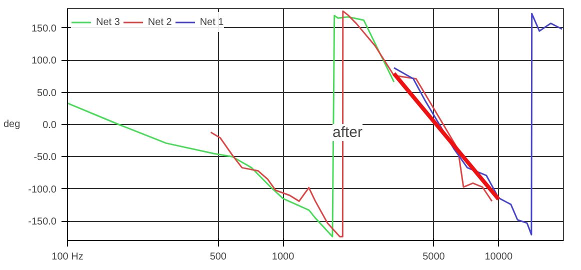 The height and width of the screenshot is (270, 581). Describe the element at coordinates (42, 190) in the screenshot. I see `y-tick-label: -100.0` at that location.